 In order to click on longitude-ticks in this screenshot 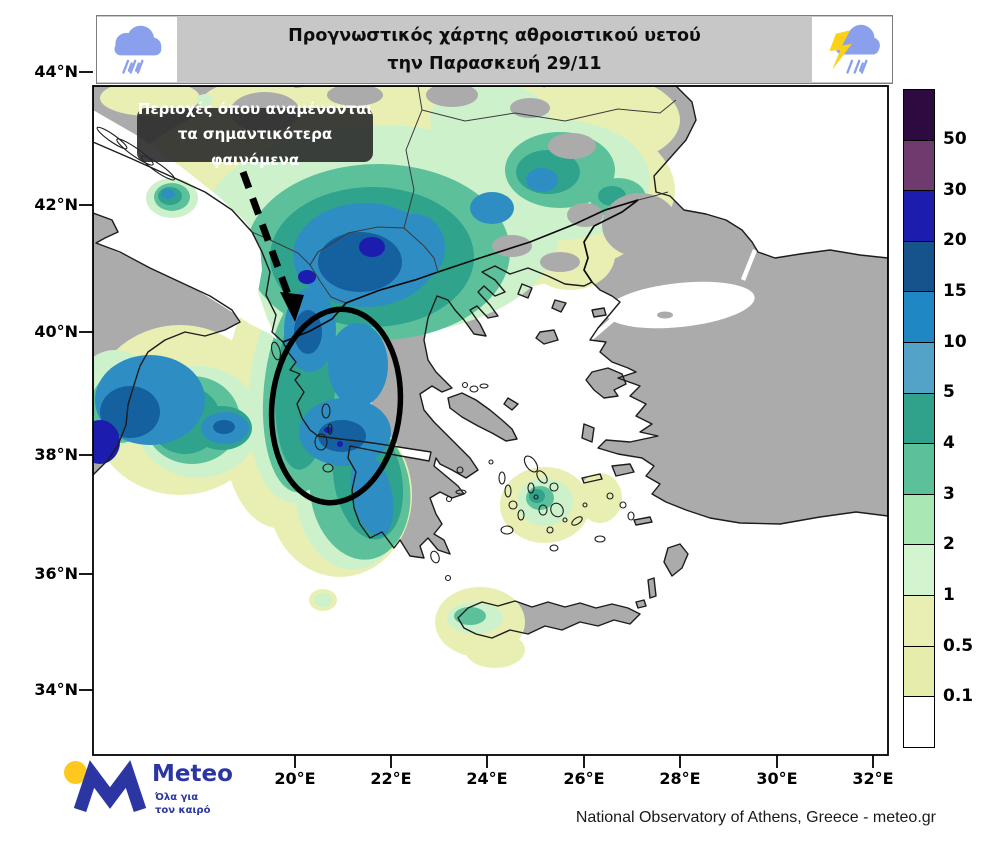, I will do `click(584, 761)`.